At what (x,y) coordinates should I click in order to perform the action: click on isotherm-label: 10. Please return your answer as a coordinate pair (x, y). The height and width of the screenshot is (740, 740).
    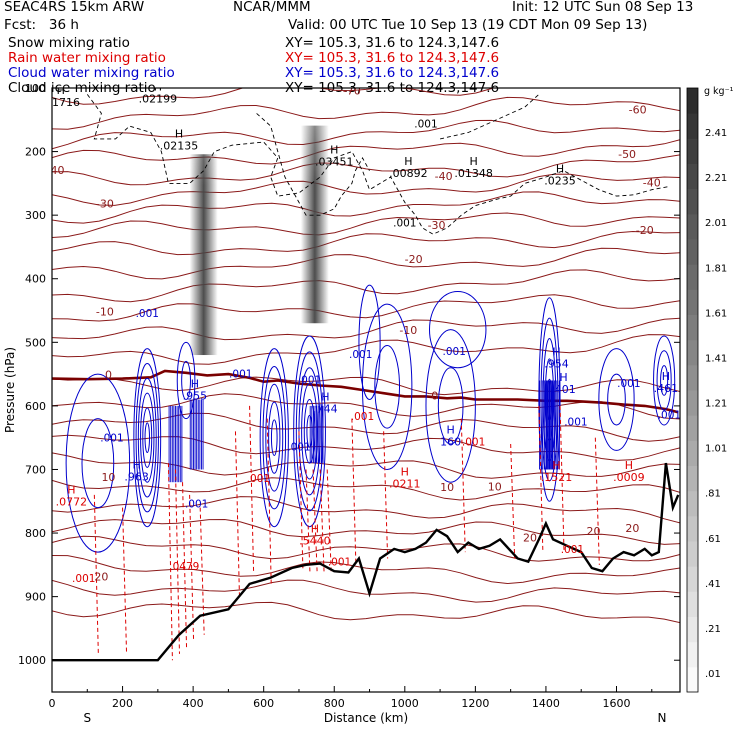
    Looking at the image, I should click on (495, 486).